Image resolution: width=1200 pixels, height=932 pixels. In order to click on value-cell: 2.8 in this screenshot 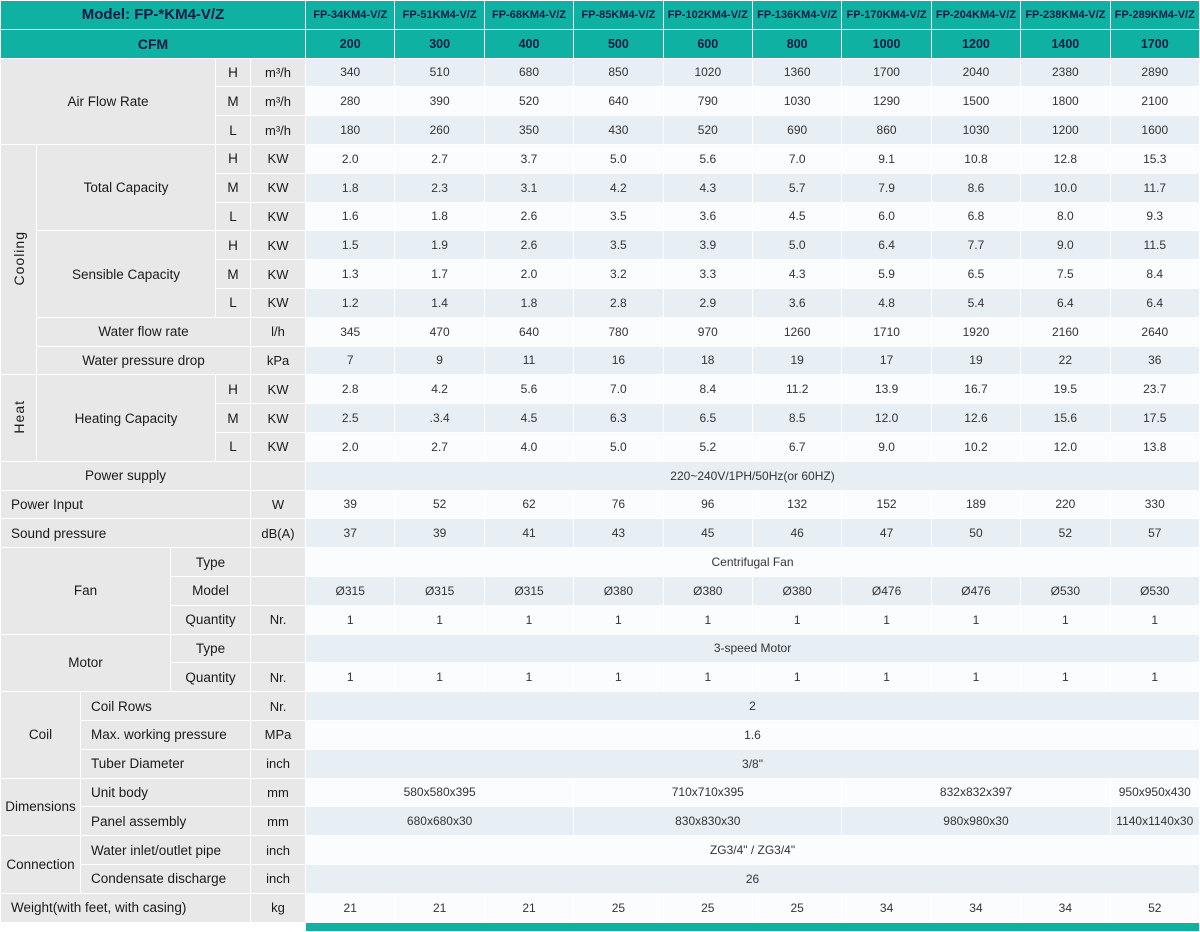, I will do `click(618, 302)`.